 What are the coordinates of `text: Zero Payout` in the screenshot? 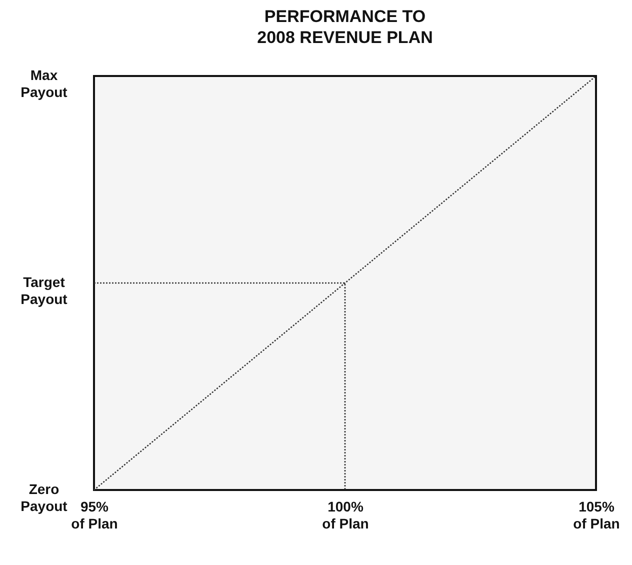 It's located at (44, 497).